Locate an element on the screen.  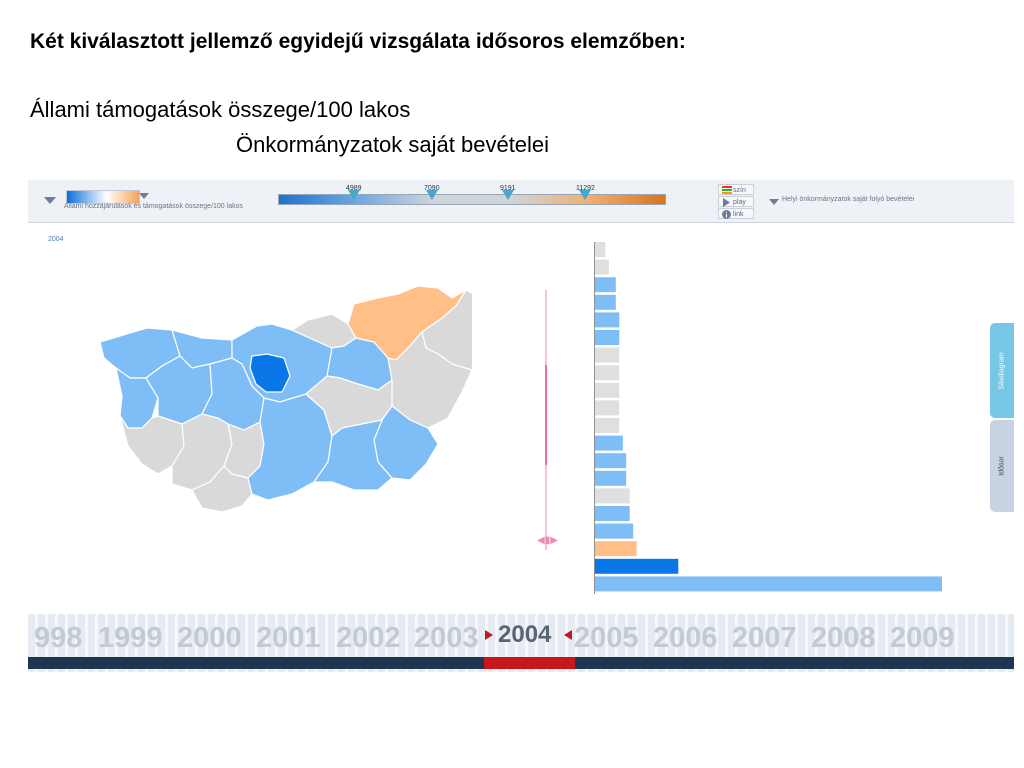
play-button: play is located at coordinates (736, 201).